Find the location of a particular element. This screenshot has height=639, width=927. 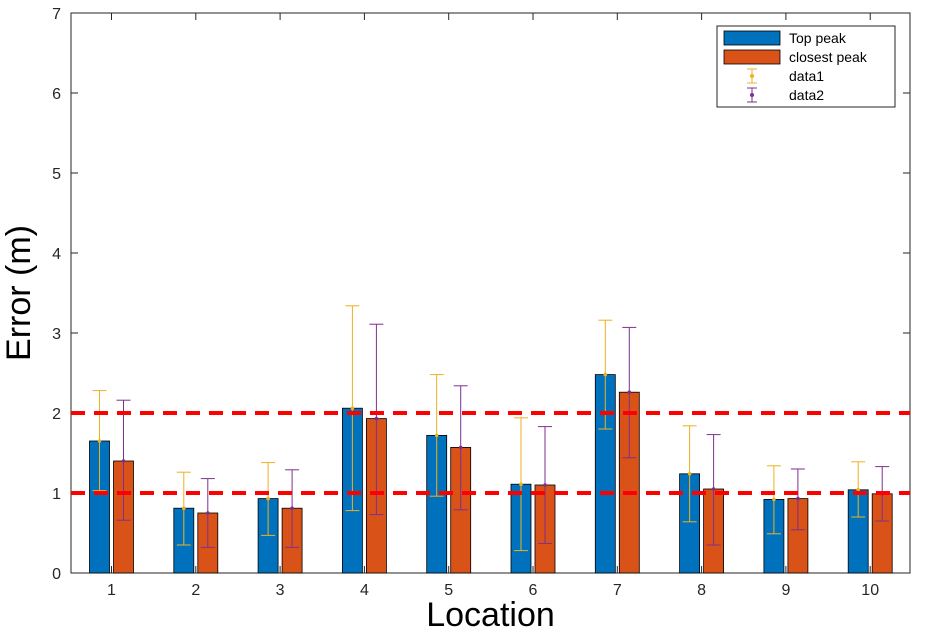

x-axis-title: Location is located at coordinates (490, 615).